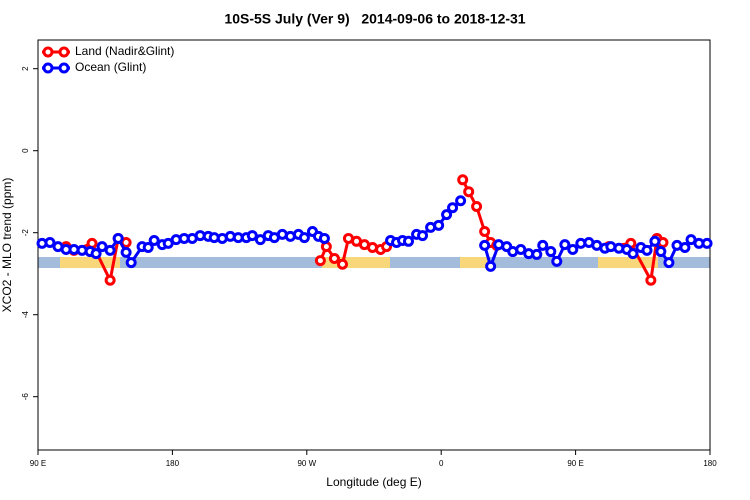 The height and width of the screenshot is (500, 750). What do you see at coordinates (373, 482) in the screenshot?
I see `x-axis-label: Longitude (deg E)` at bounding box center [373, 482].